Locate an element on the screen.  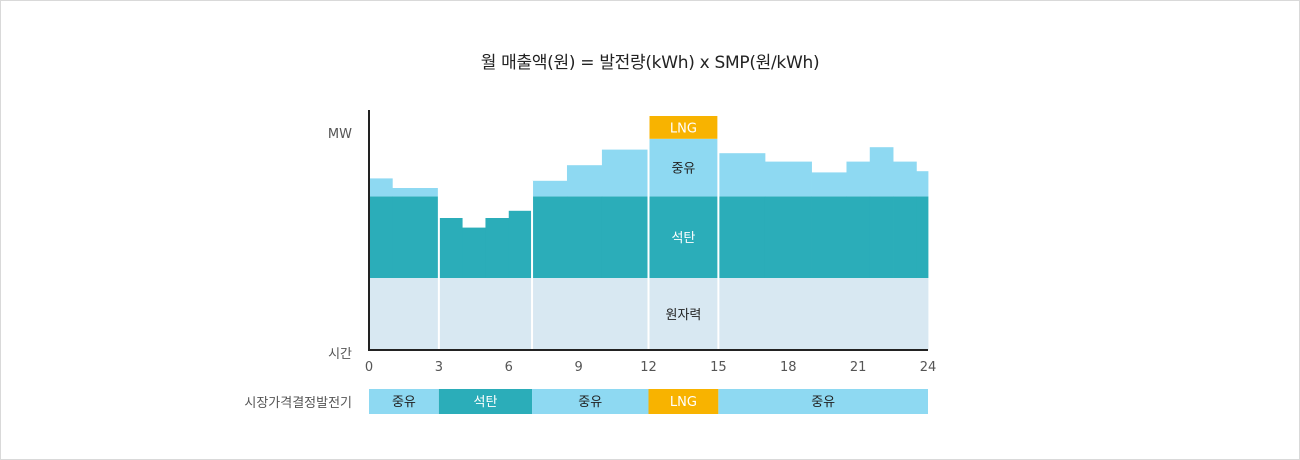
y-axis-label: MW is located at coordinates (340, 134).